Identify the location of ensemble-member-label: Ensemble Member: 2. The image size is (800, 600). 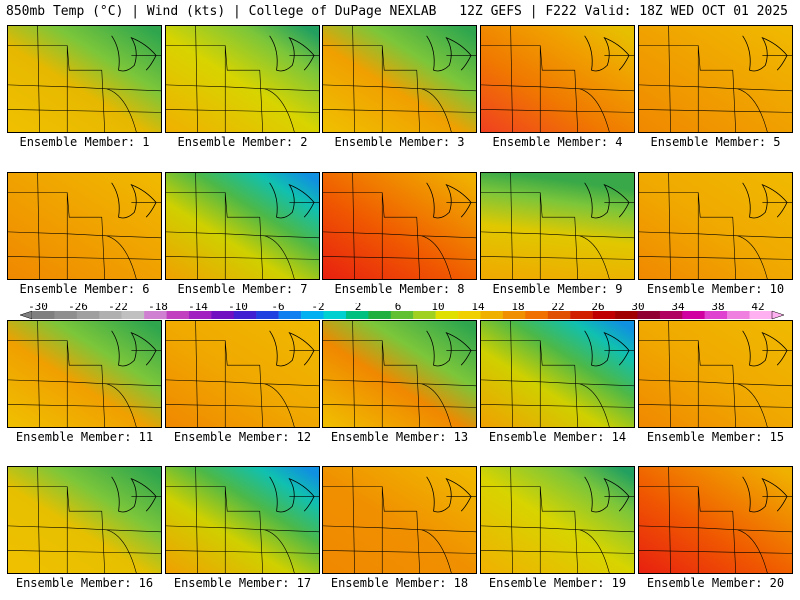
(242, 142).